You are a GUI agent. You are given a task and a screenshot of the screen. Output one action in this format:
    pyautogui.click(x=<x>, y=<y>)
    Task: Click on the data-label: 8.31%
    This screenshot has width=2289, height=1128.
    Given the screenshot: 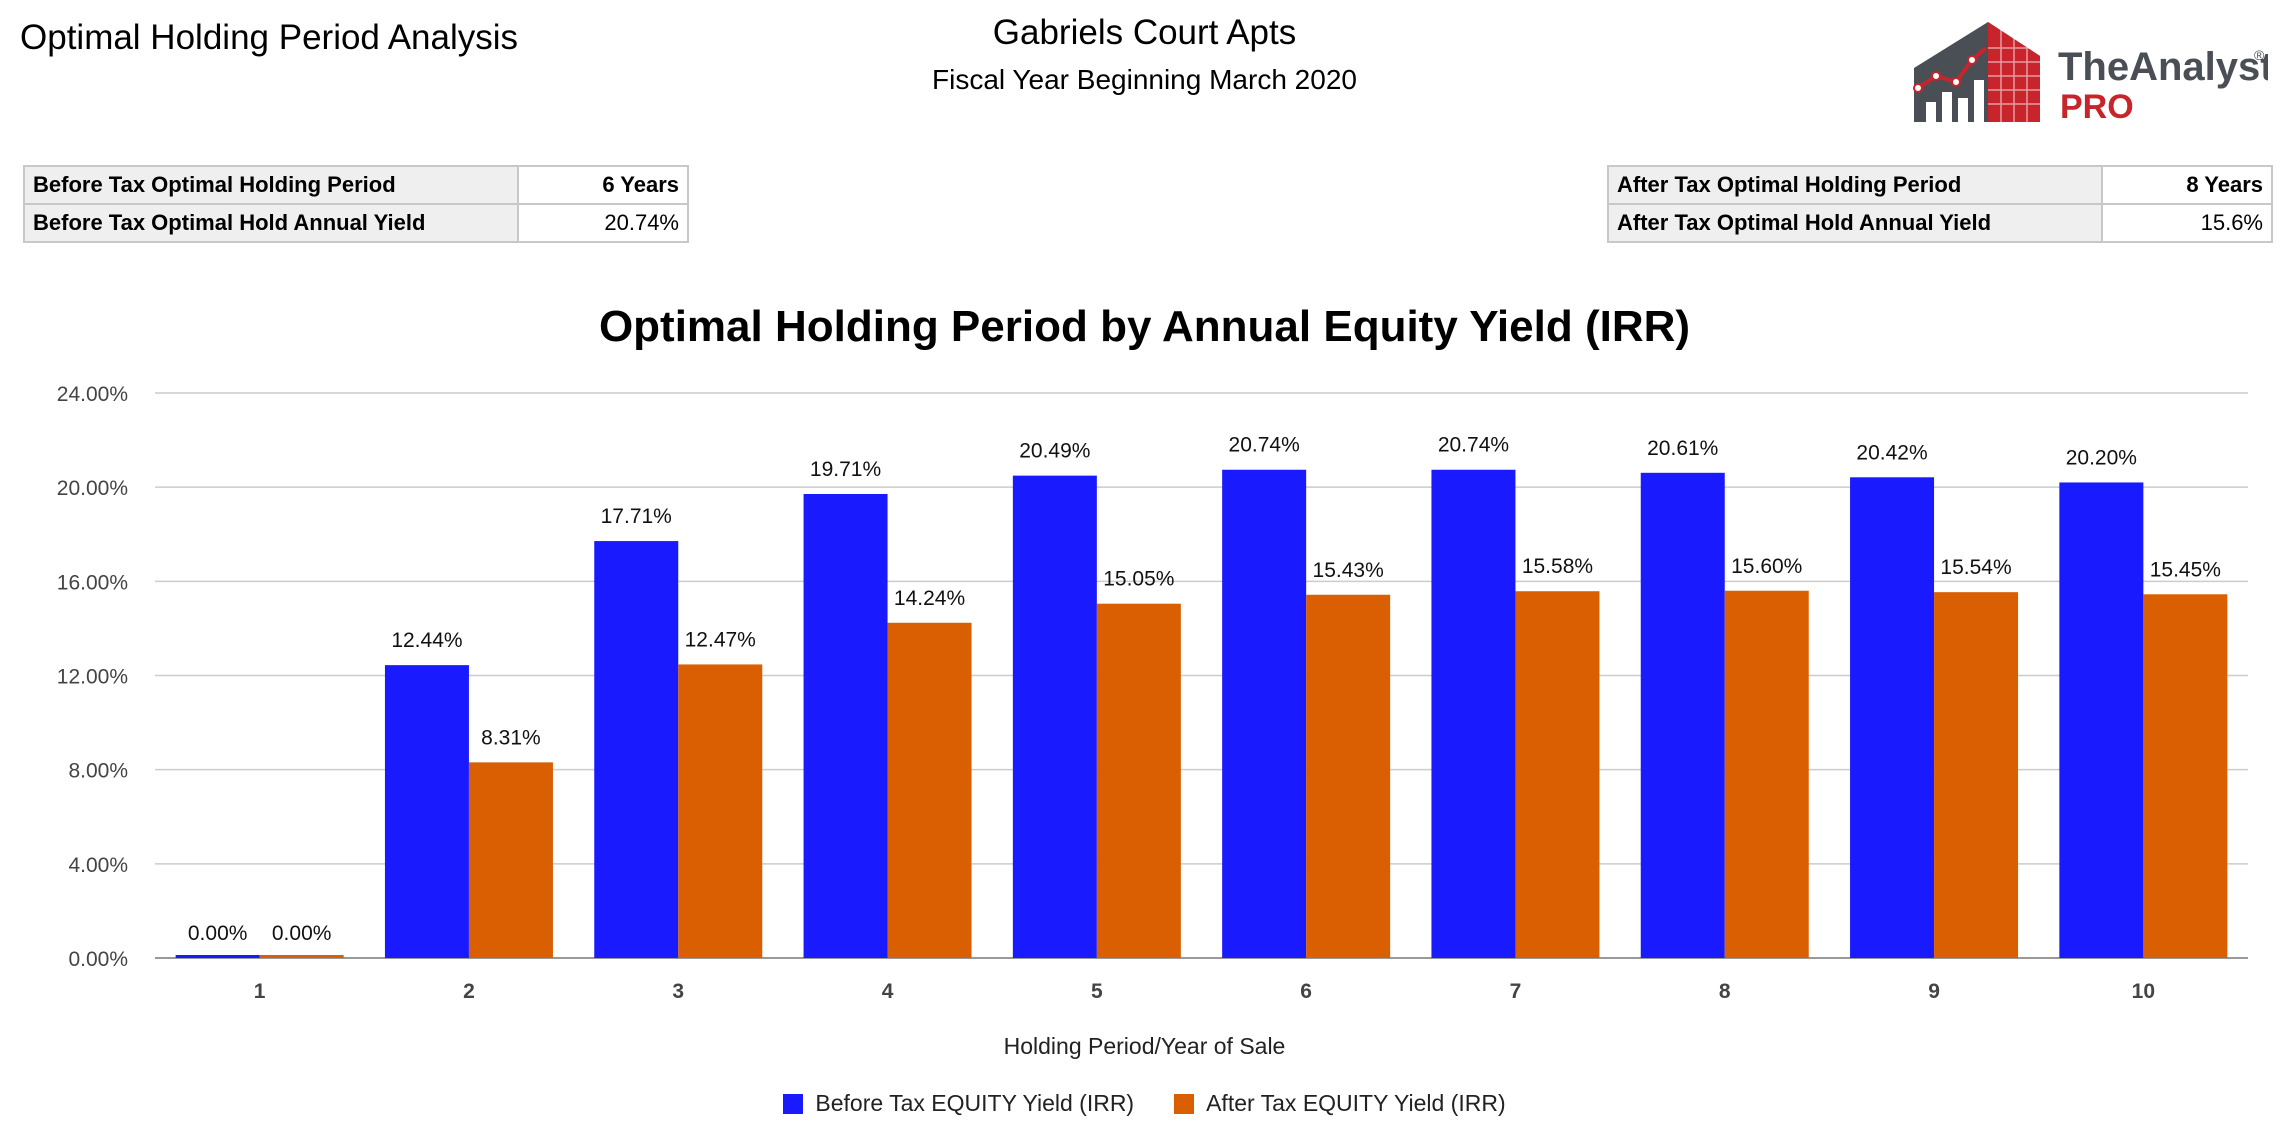 What is the action you would take?
    pyautogui.click(x=511, y=737)
    